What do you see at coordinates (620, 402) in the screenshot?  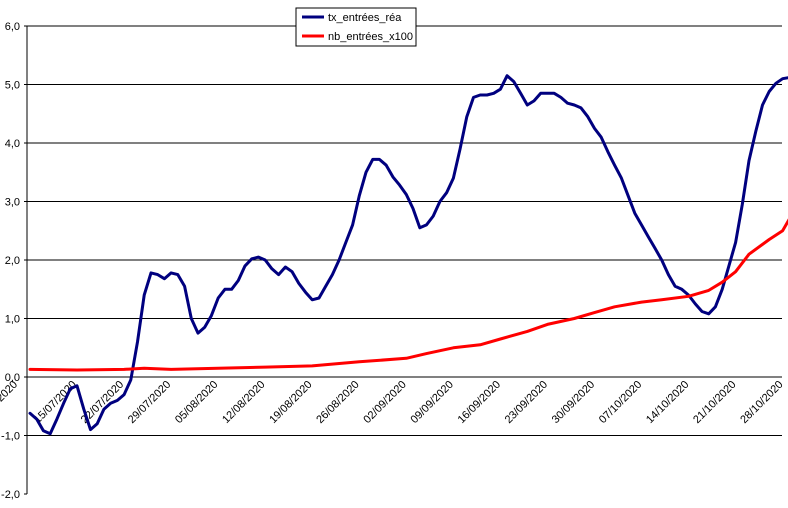 I see `x-tick-label: 07/10/2020` at bounding box center [620, 402].